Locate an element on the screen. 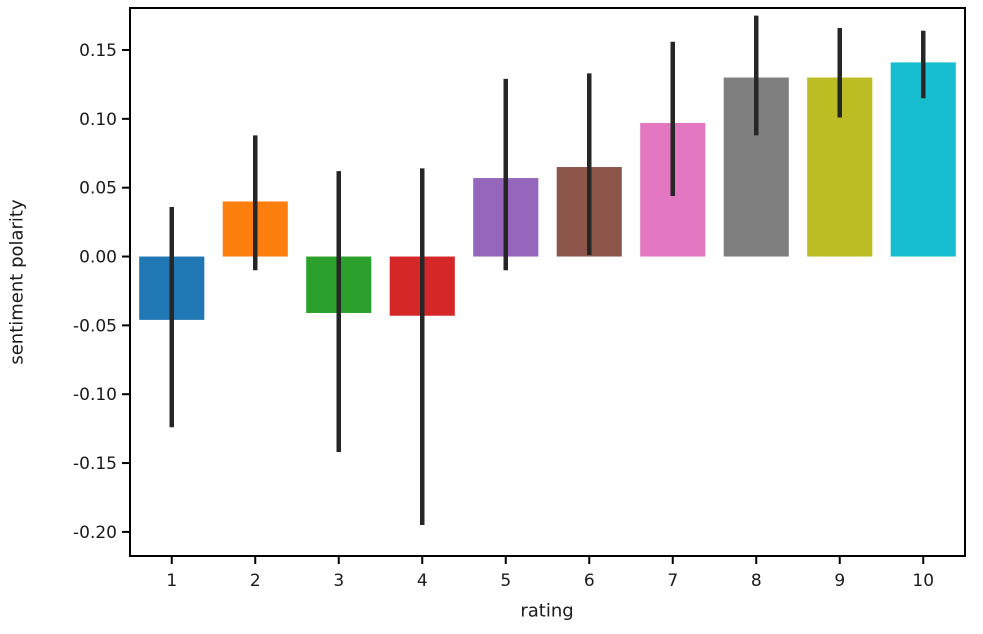 This screenshot has width=983, height=634. x-tick-label: 7 is located at coordinates (672, 581).